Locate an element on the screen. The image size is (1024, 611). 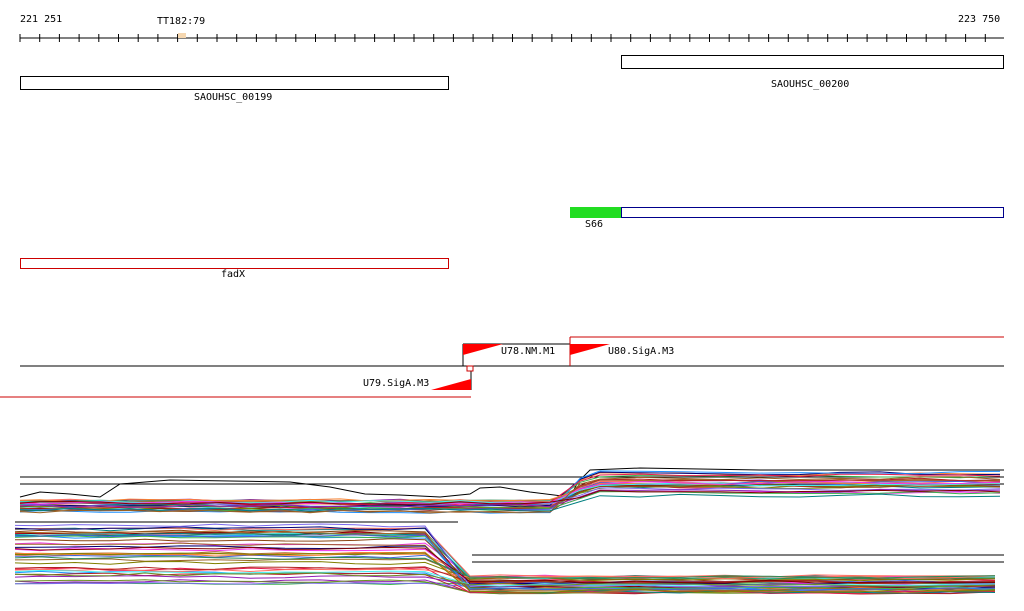
fadx-label: fadX is located at coordinates (233, 274).